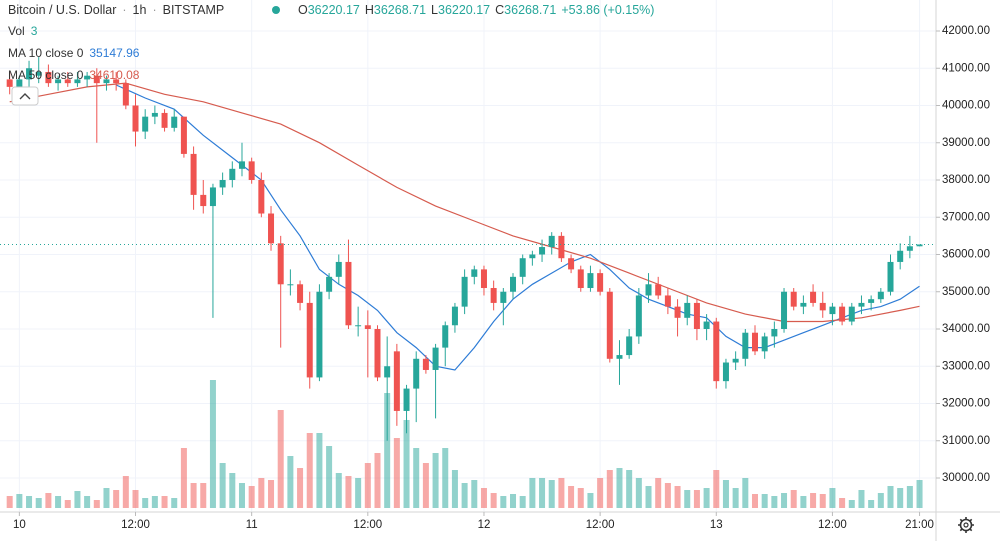  I want to click on ma-value: 34610.08, so click(114, 75).